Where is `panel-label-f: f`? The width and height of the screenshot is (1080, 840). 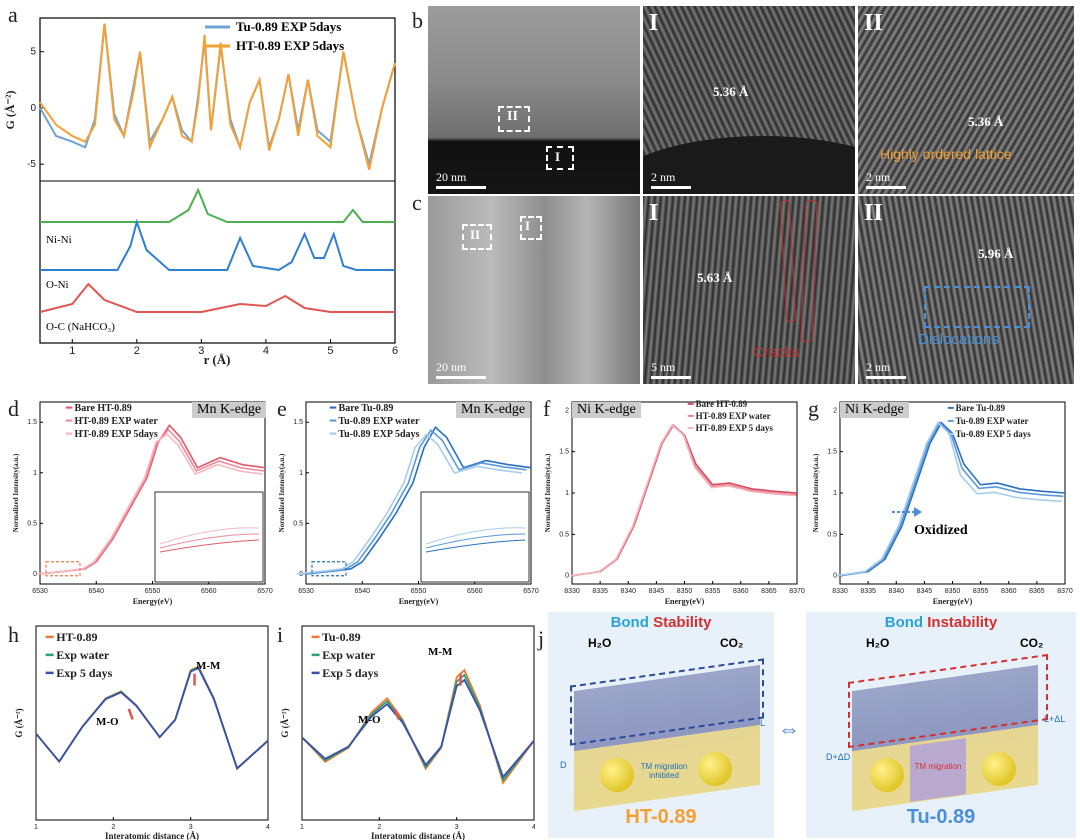 panel-label-f: f is located at coordinates (547, 408).